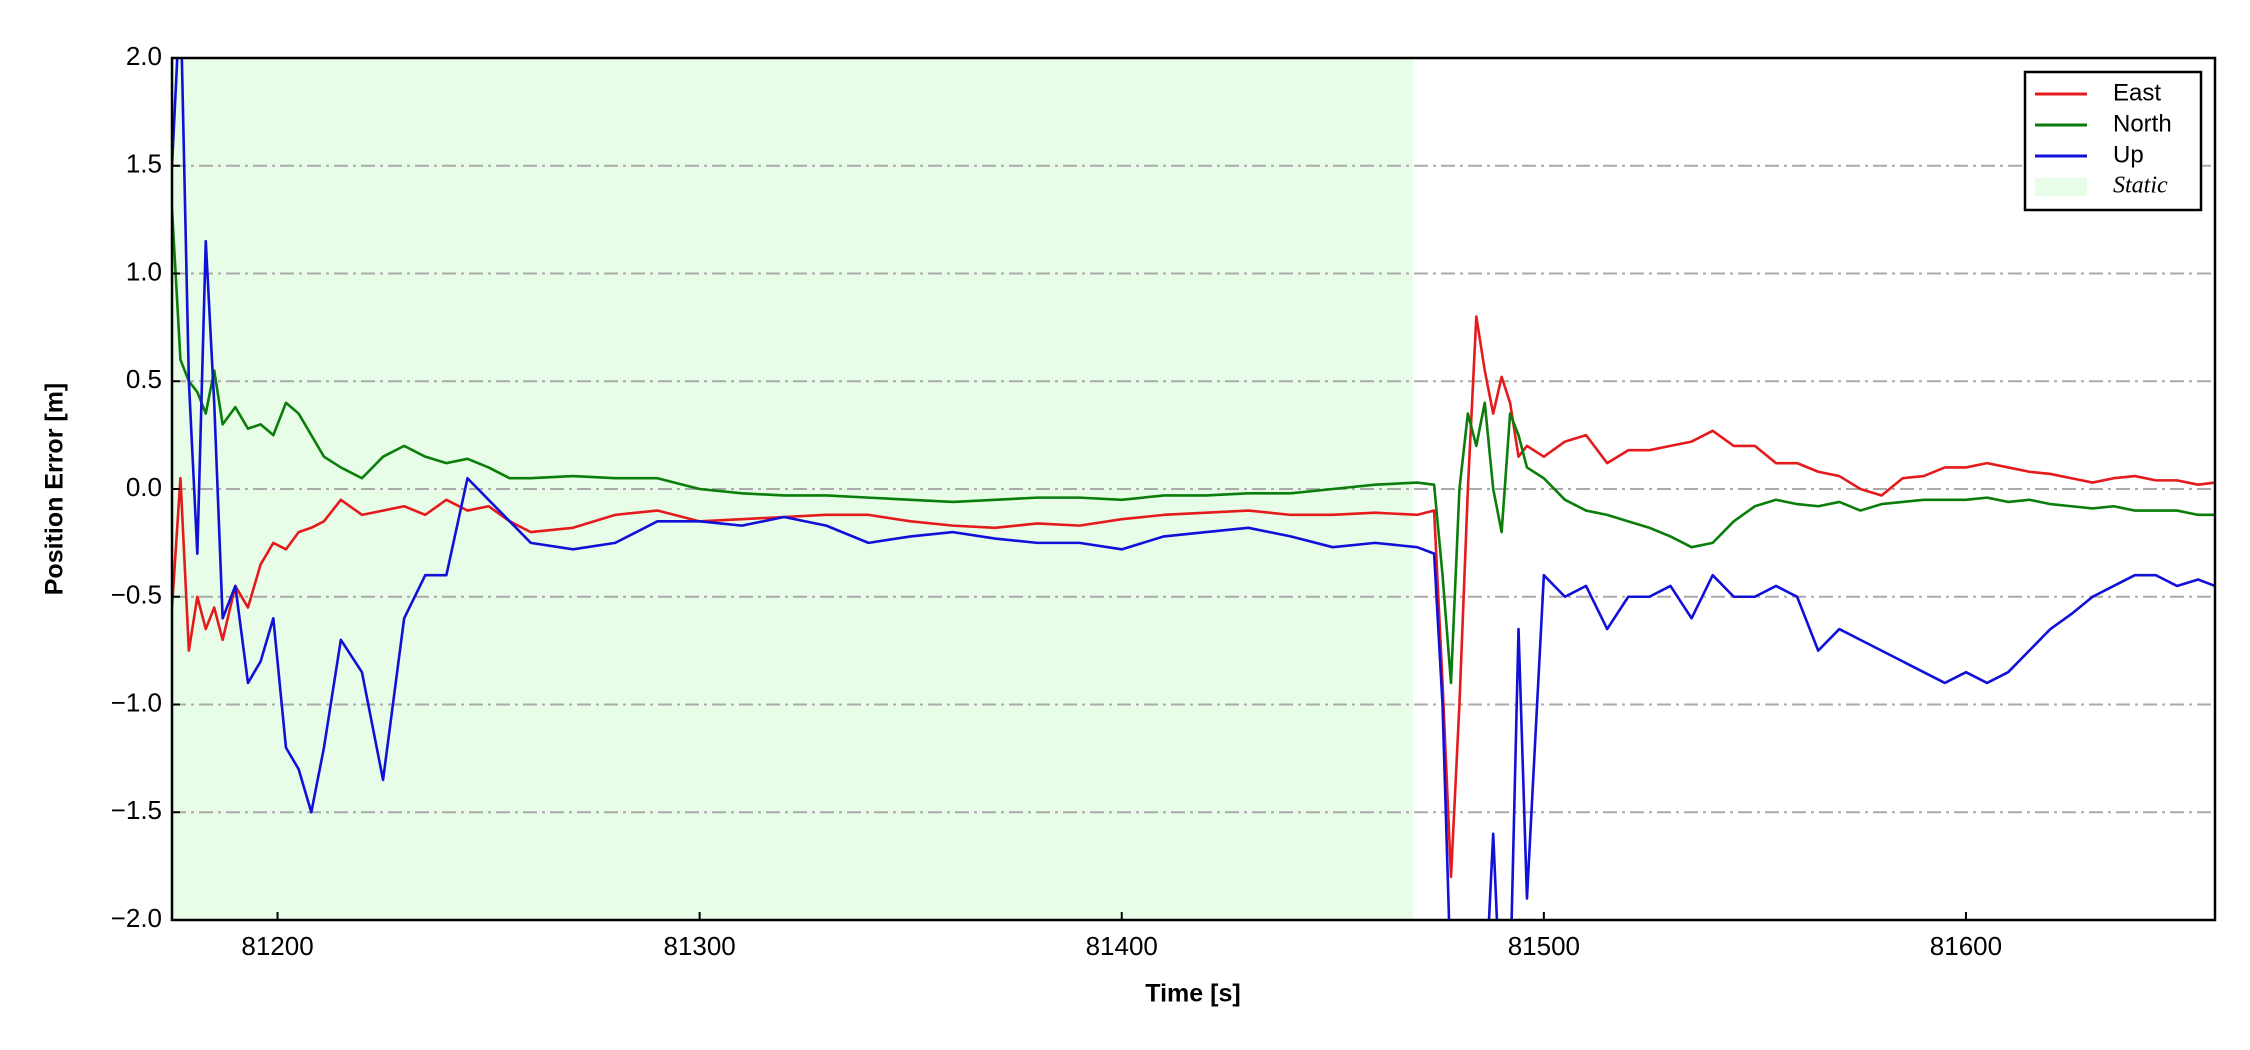 The height and width of the screenshot is (1050, 2250). Describe the element at coordinates (55, 489) in the screenshot. I see `y-axis-label: Position Error [m]` at that location.